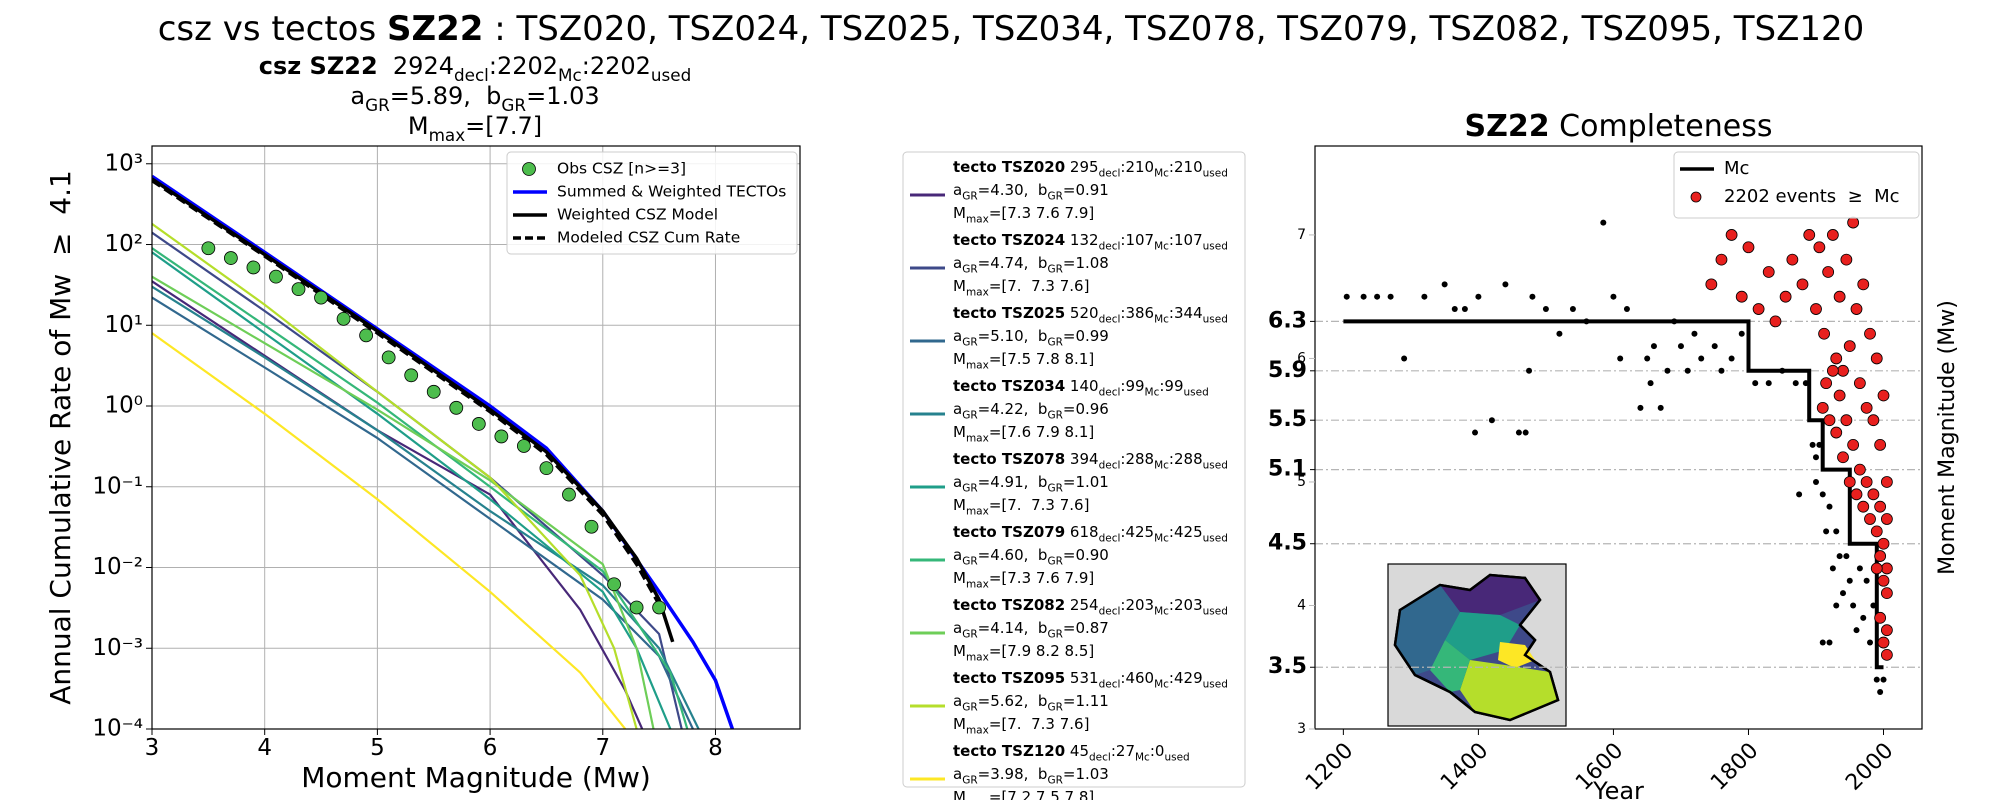 The height and width of the screenshot is (800, 2000). I want to click on x-axis-label: Year, so click(1618, 788).